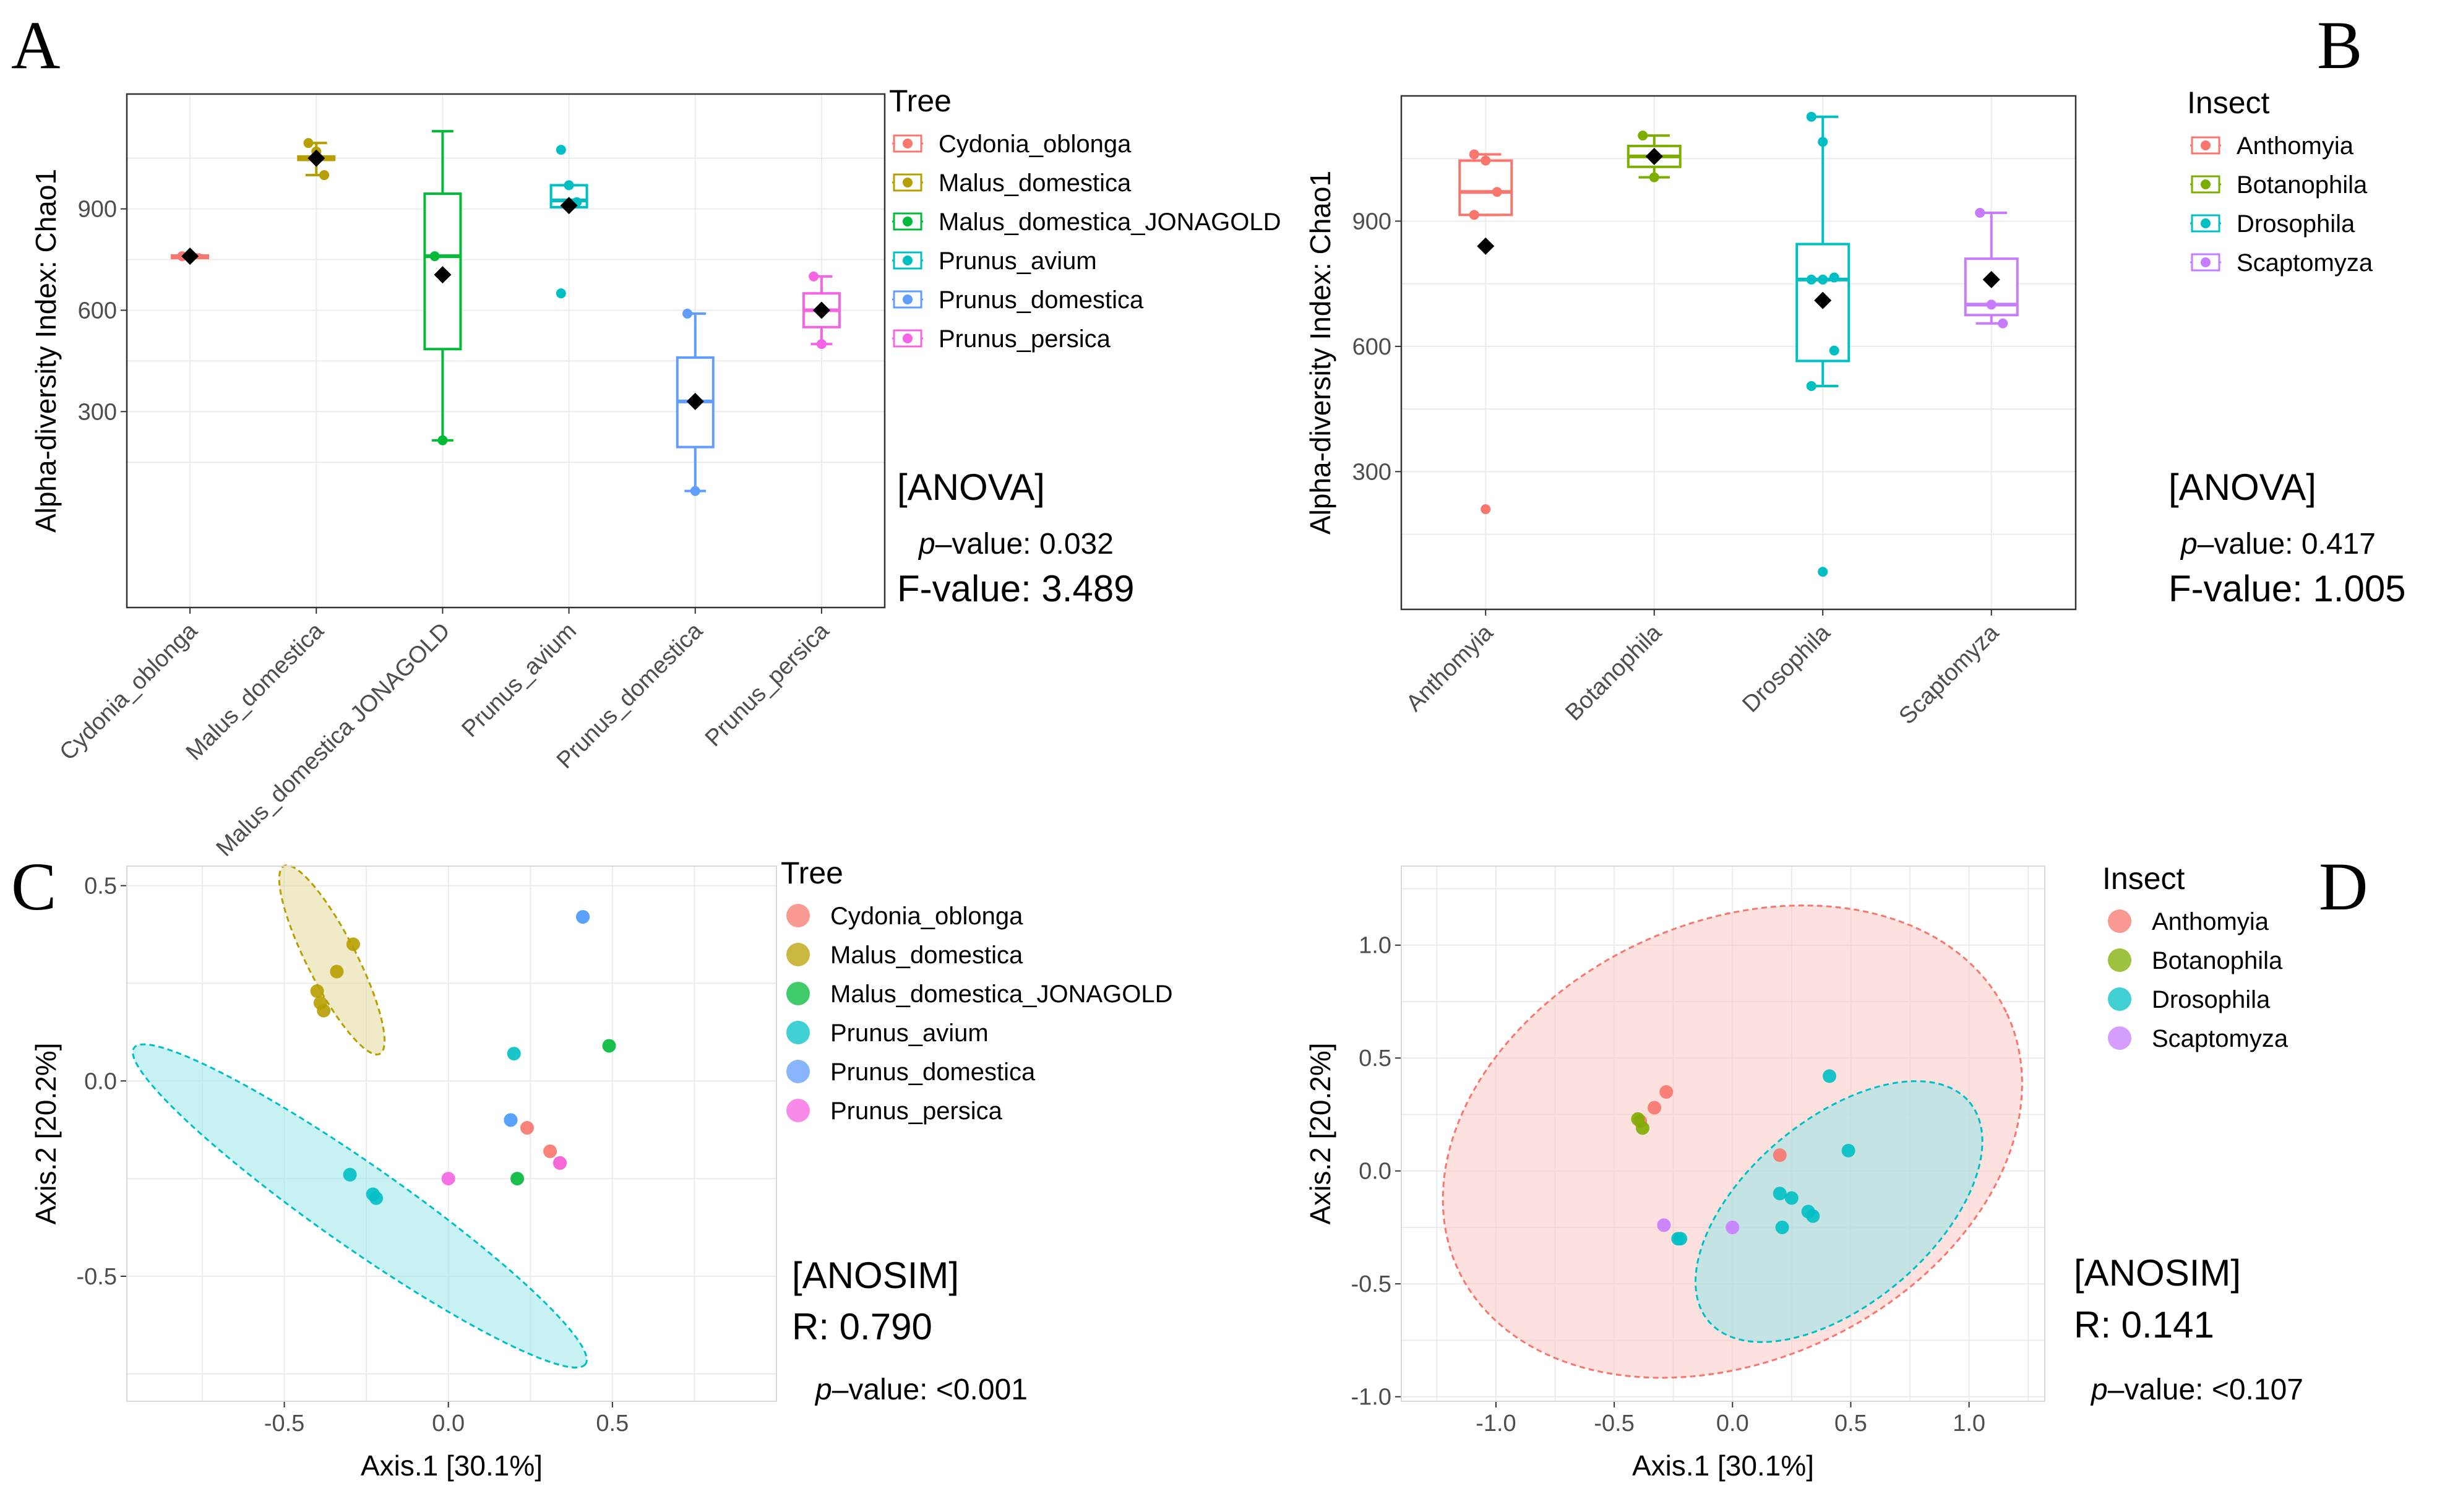  I want to click on c-frame, so click(451, 1134).